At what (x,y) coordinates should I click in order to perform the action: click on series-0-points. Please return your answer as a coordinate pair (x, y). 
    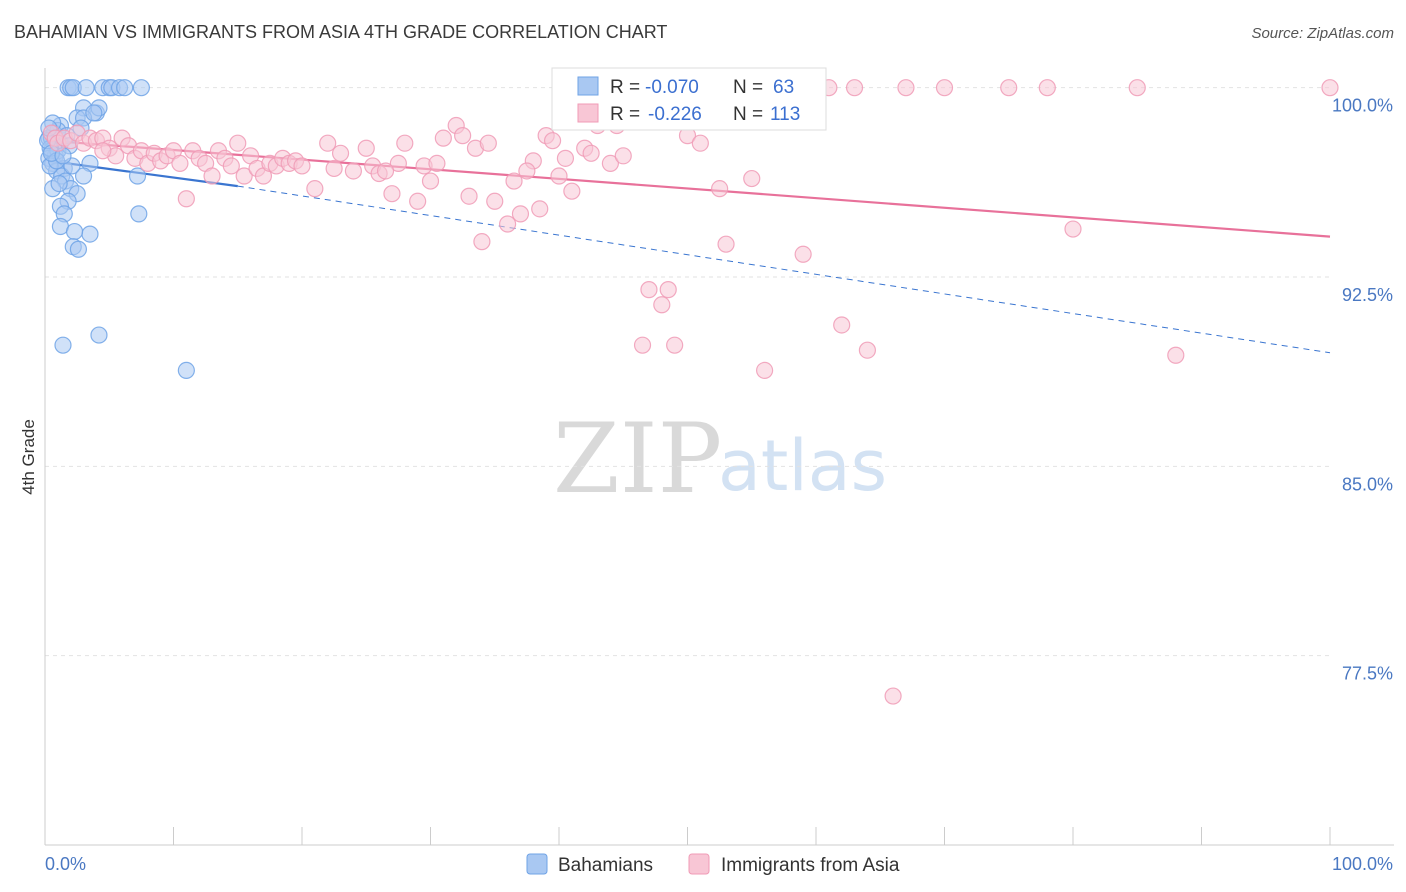
    Looking at the image, I should click on (116, 229).